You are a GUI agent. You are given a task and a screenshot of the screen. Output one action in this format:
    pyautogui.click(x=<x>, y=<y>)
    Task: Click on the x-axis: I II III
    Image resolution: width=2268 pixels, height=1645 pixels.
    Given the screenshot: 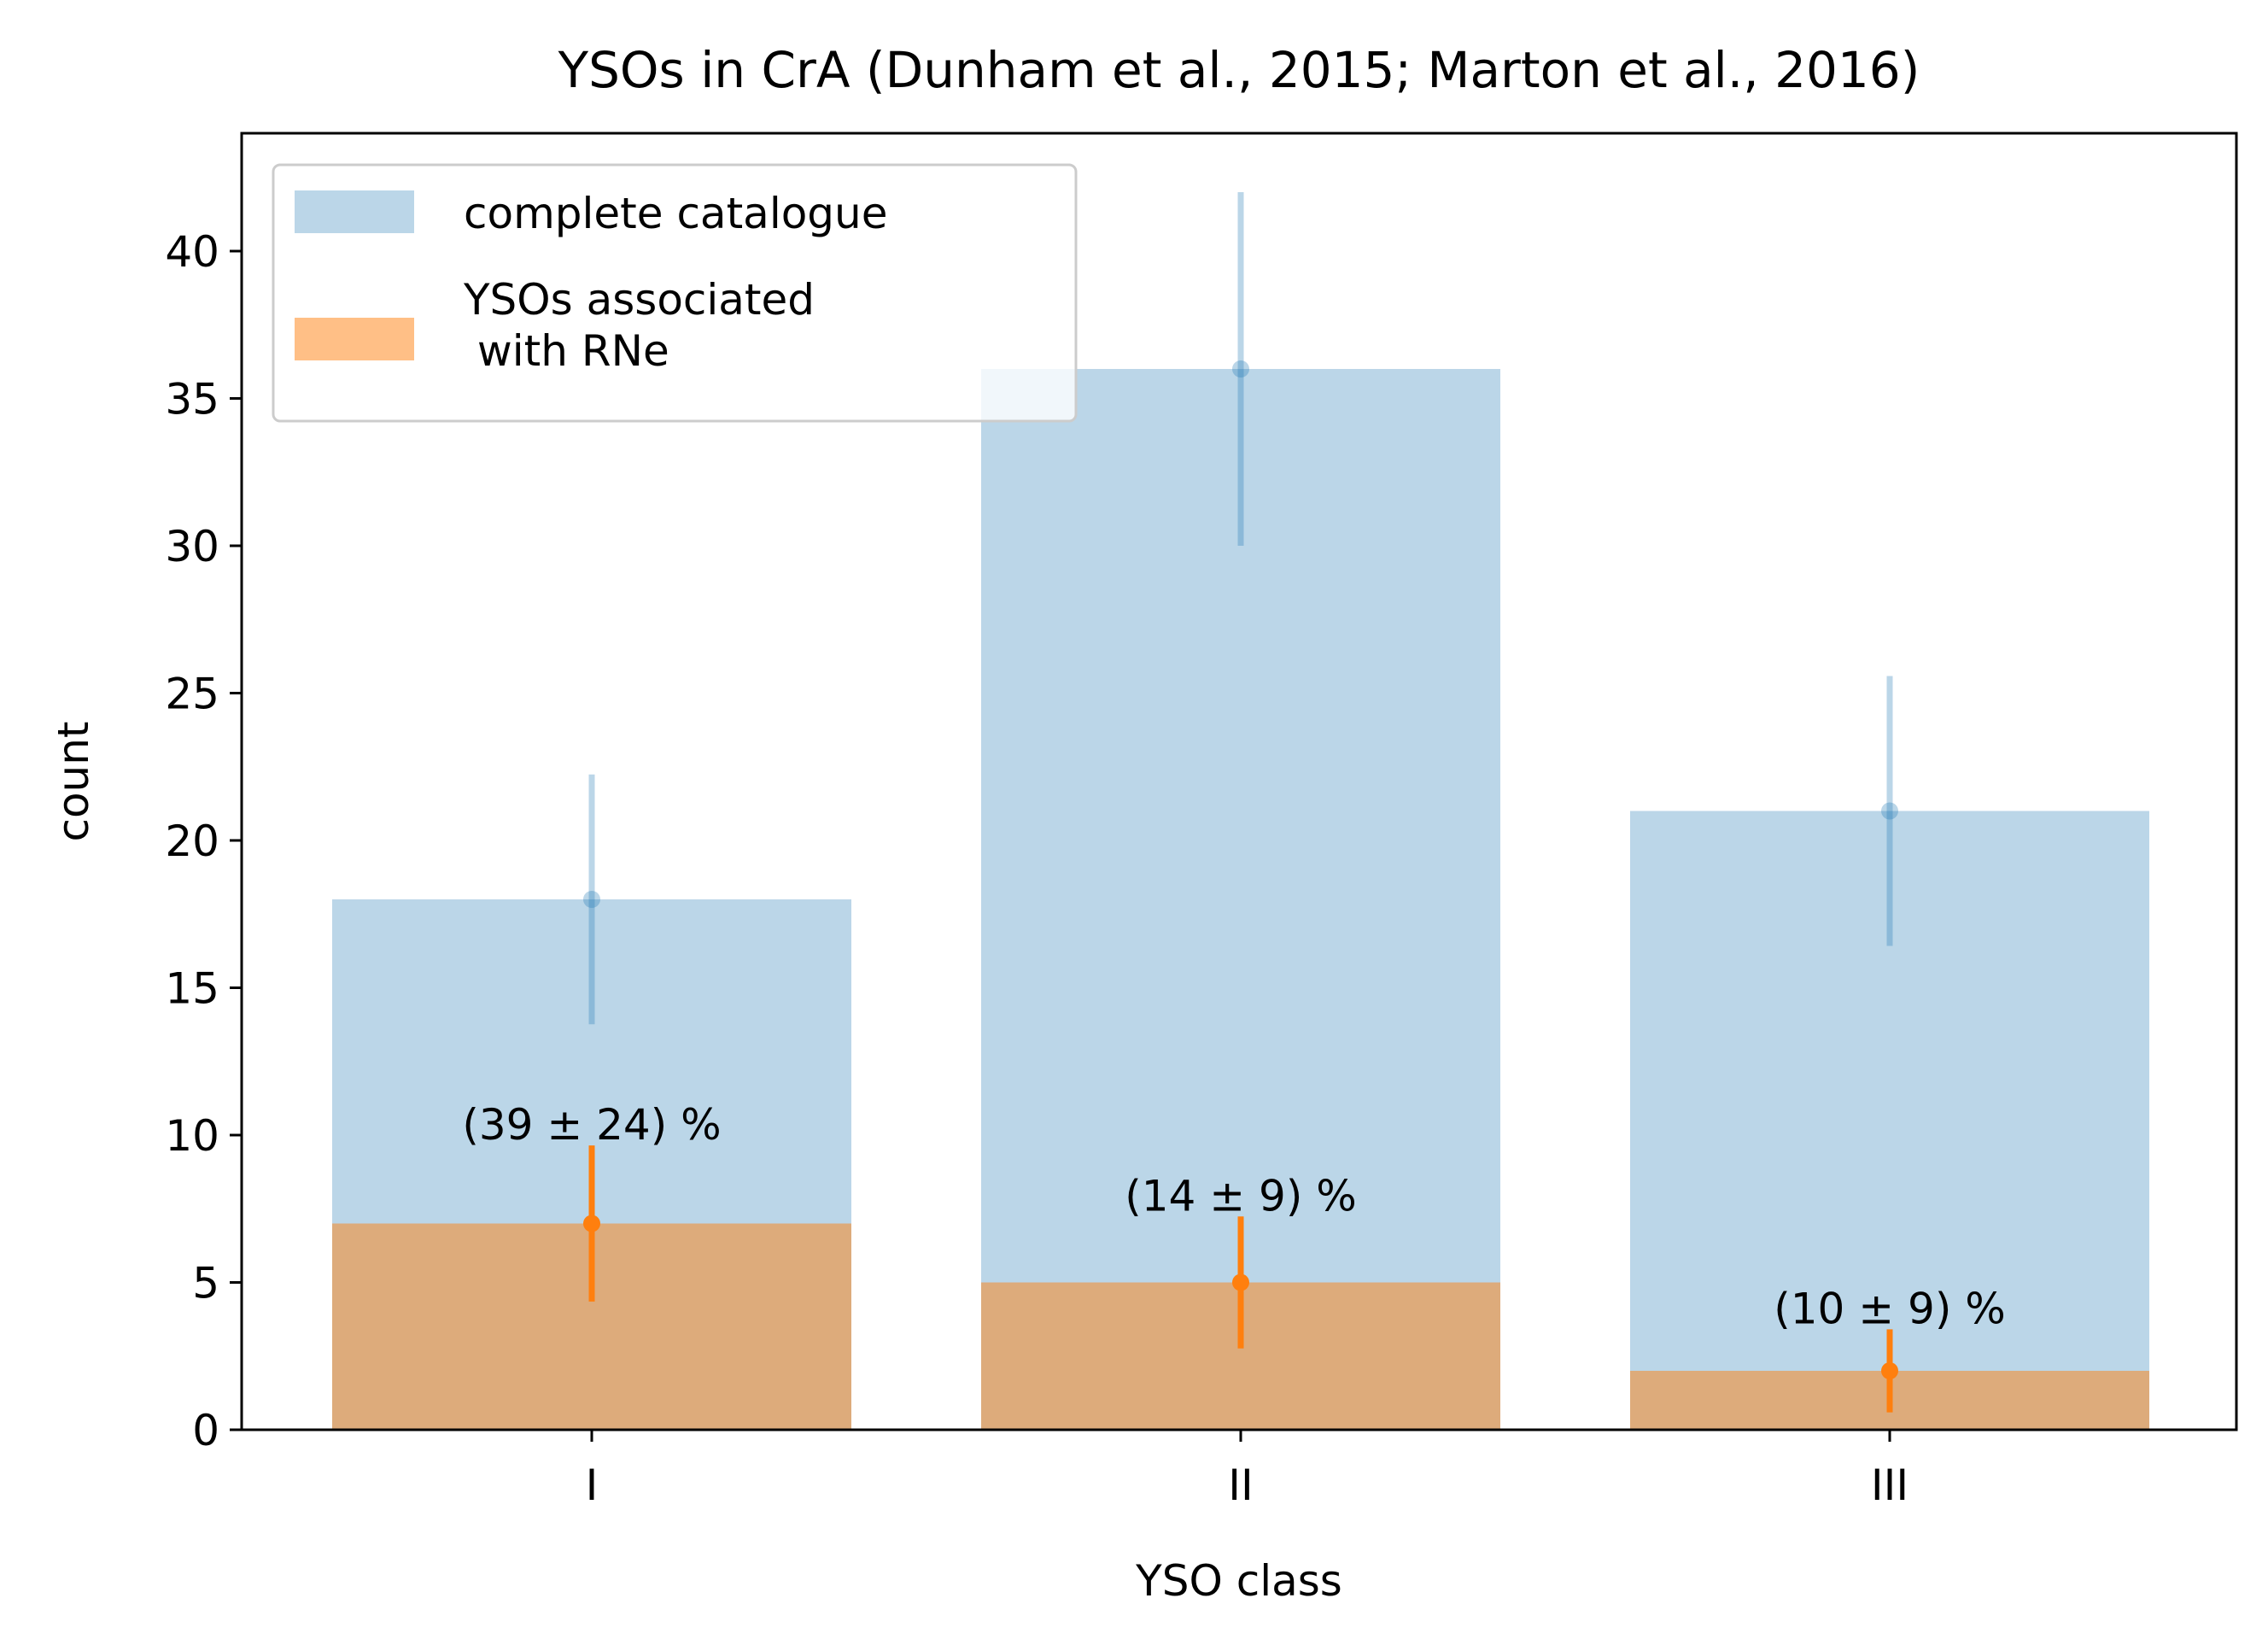 What is the action you would take?
    pyautogui.click(x=1247, y=1470)
    